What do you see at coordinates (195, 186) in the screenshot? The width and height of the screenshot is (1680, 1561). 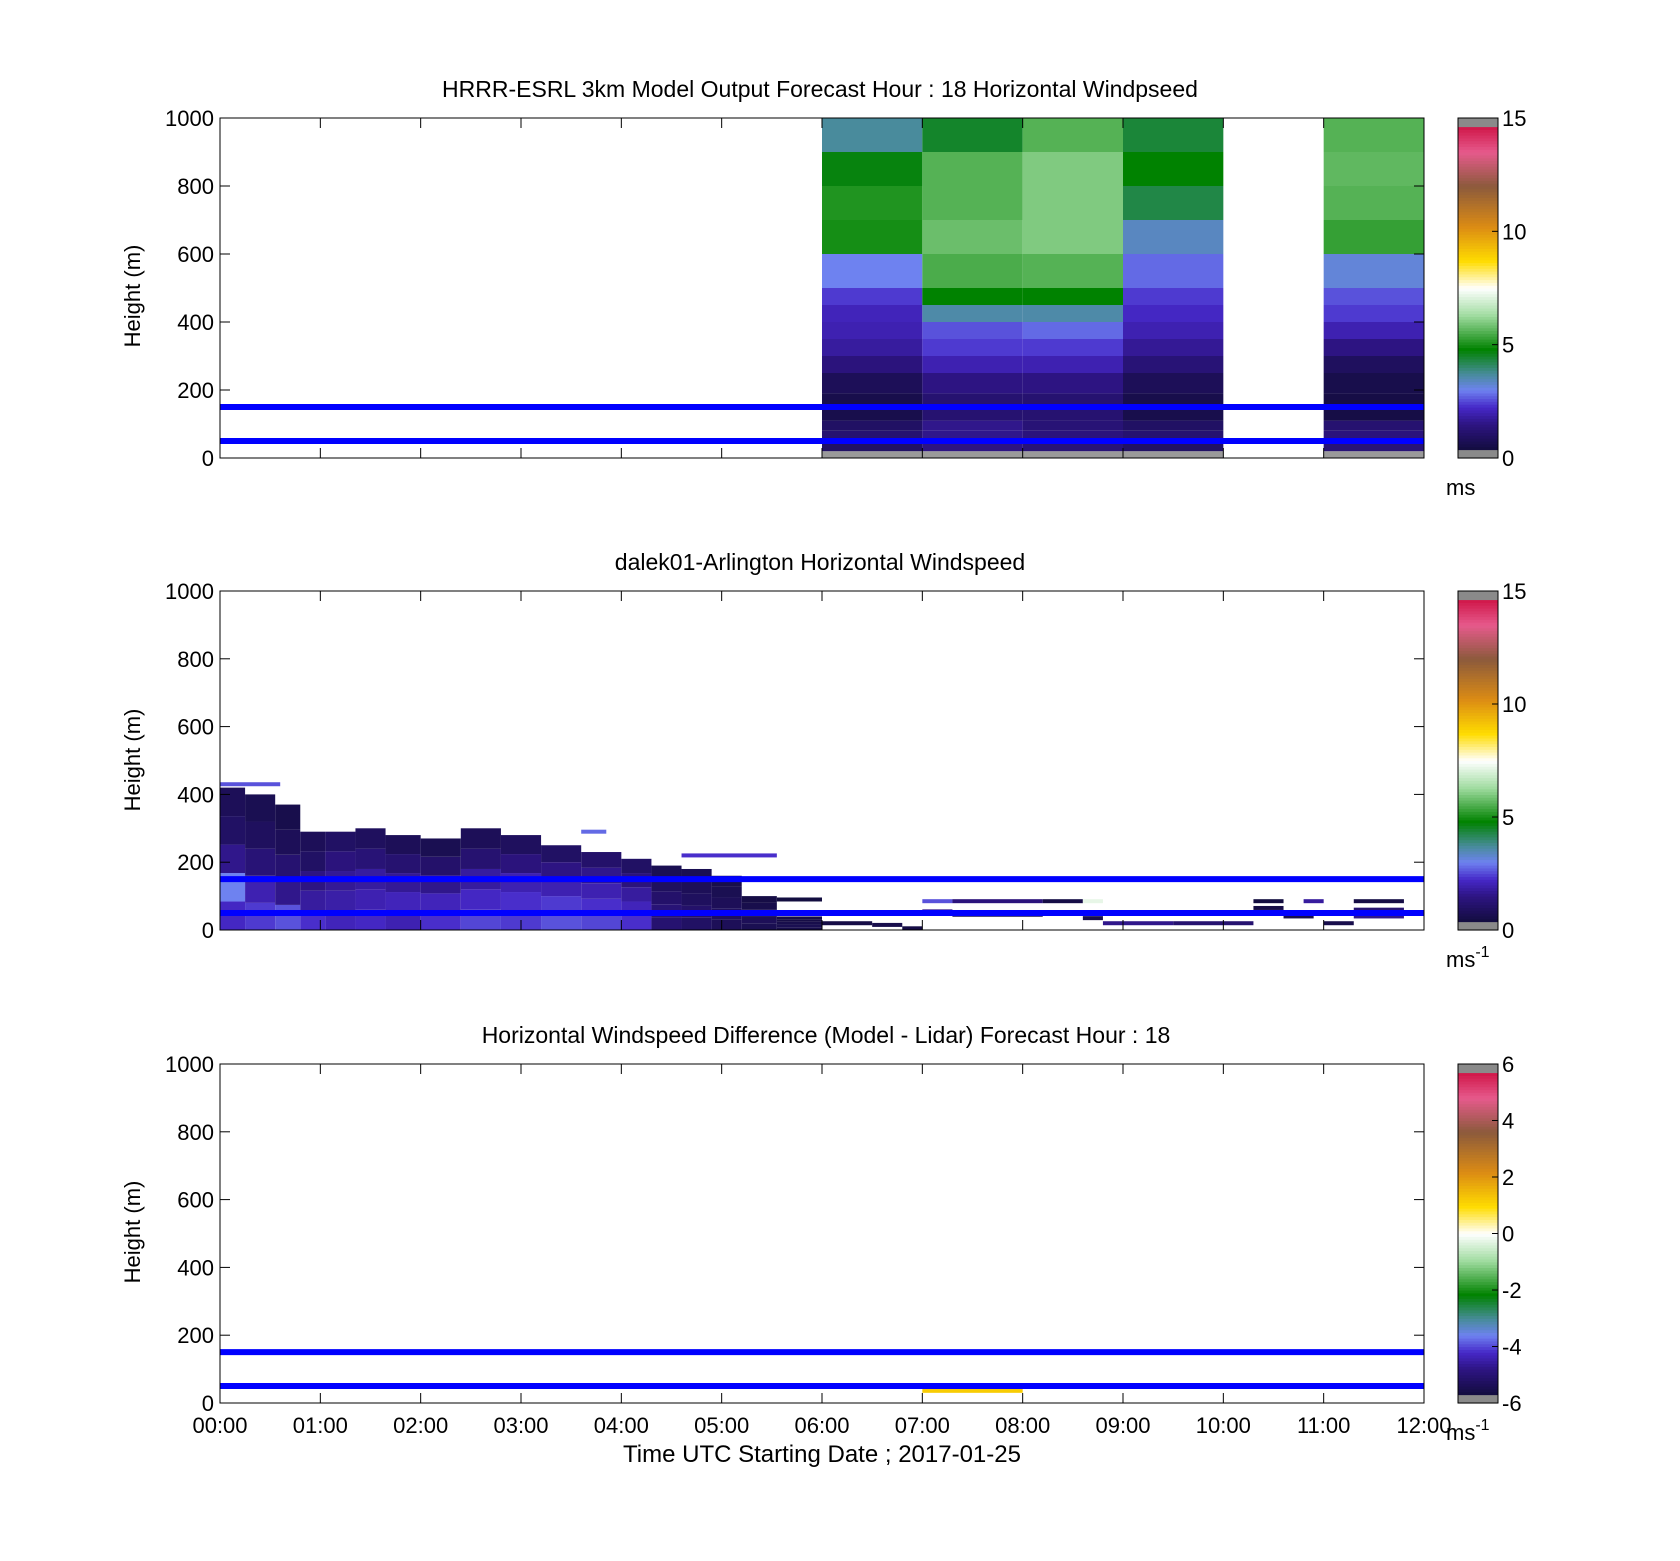 I see `y-tick-label: 800` at bounding box center [195, 186].